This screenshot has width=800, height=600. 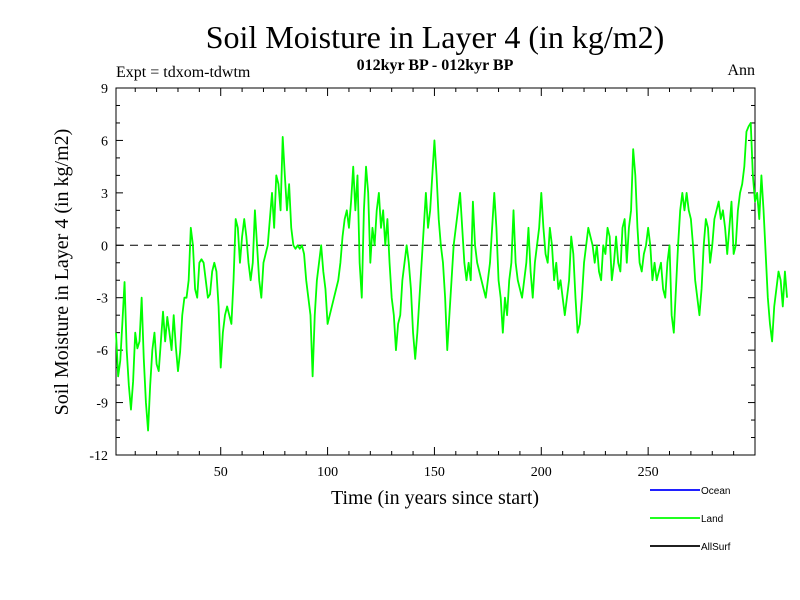 I want to click on y-tick-label: 3, so click(x=104, y=194).